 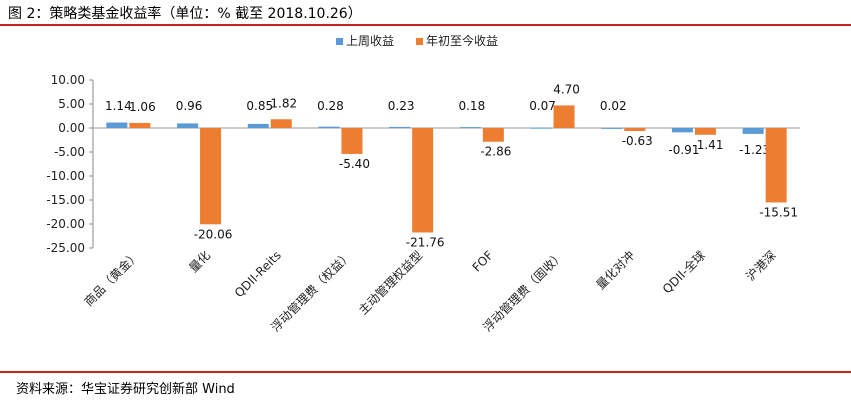 What do you see at coordinates (213, 234) in the screenshot?
I see `data-label: -20.06` at bounding box center [213, 234].